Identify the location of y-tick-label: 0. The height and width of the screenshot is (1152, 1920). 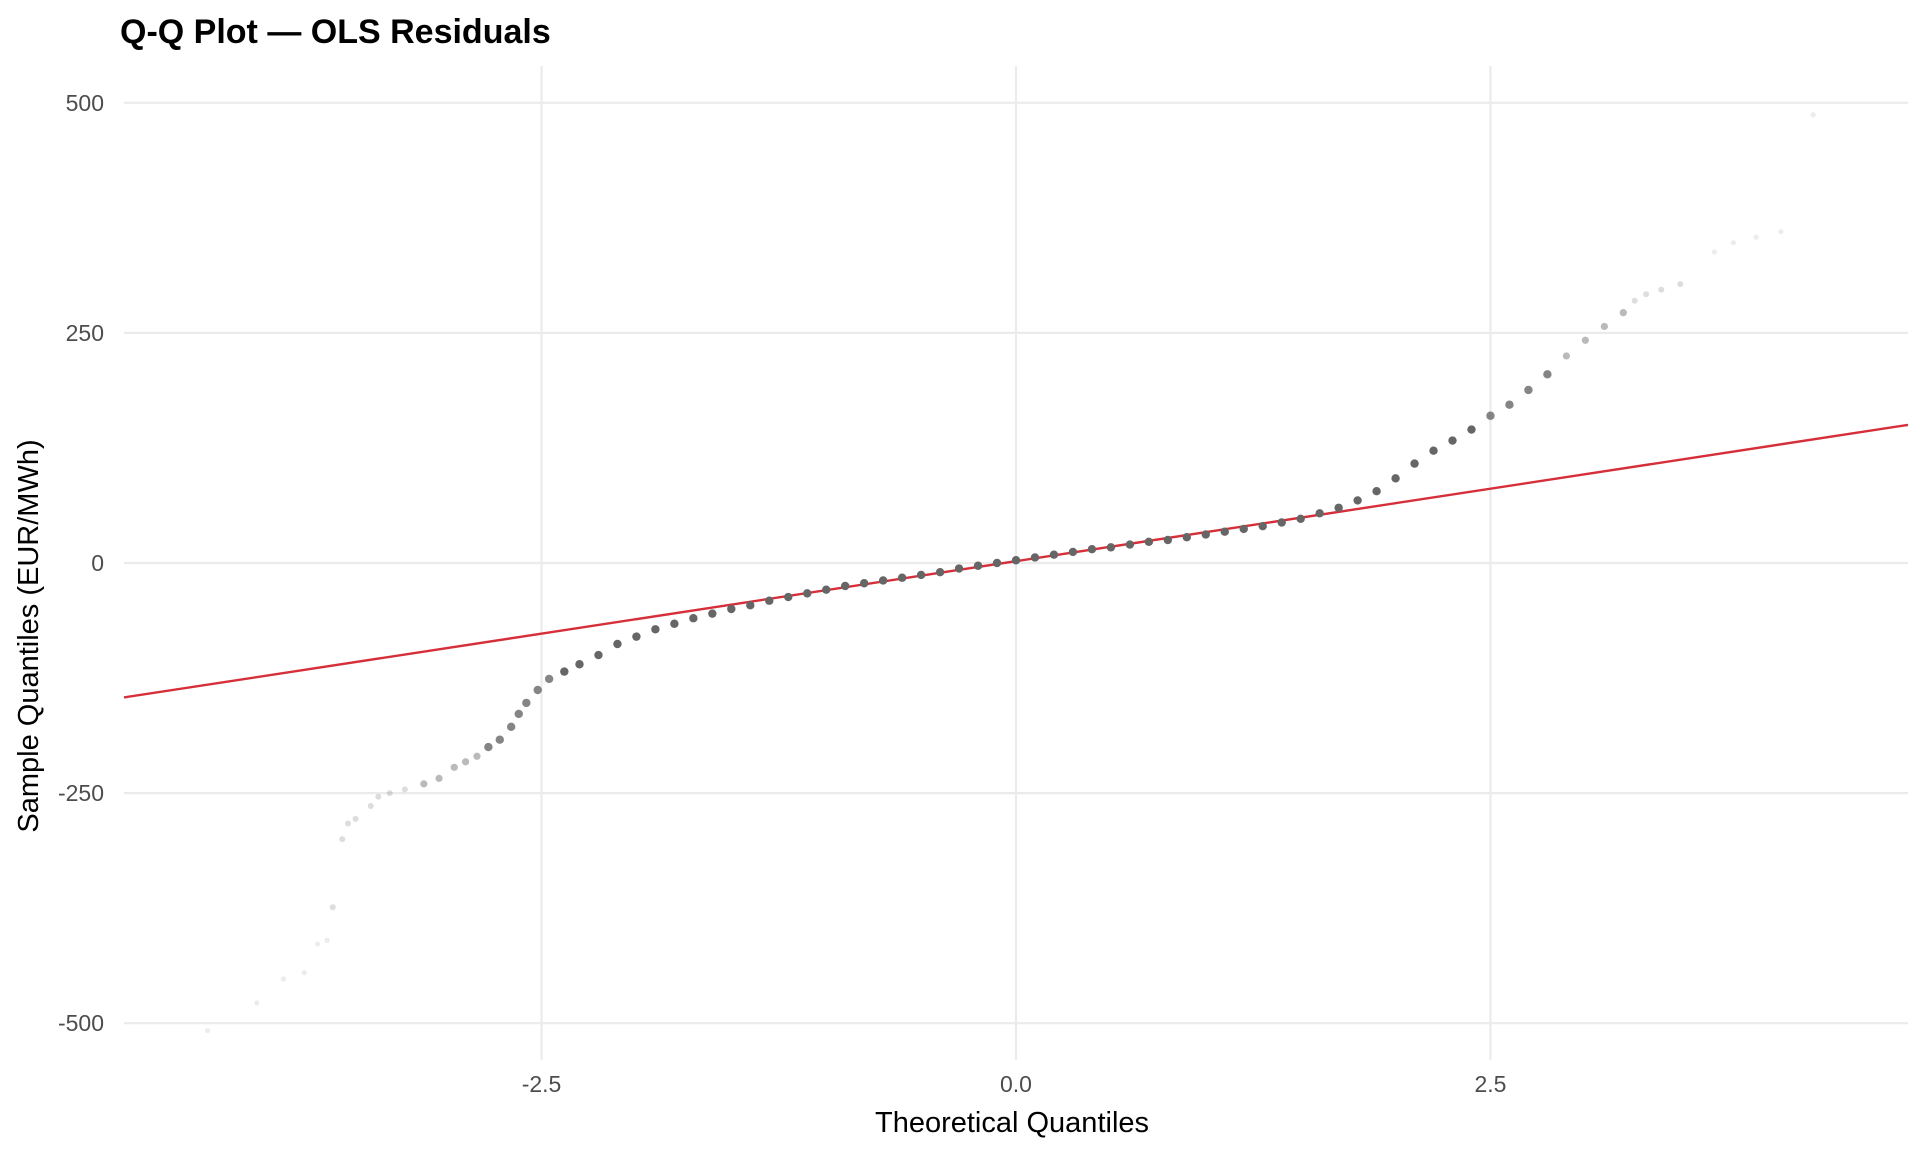
(97, 563).